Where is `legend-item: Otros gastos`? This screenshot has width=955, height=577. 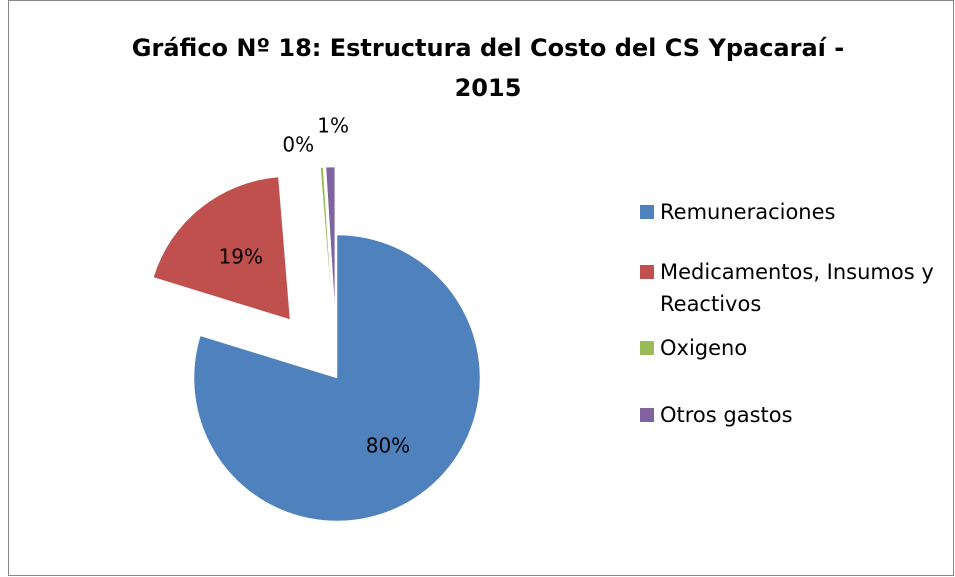
legend-item: Otros gastos is located at coordinates (790, 415).